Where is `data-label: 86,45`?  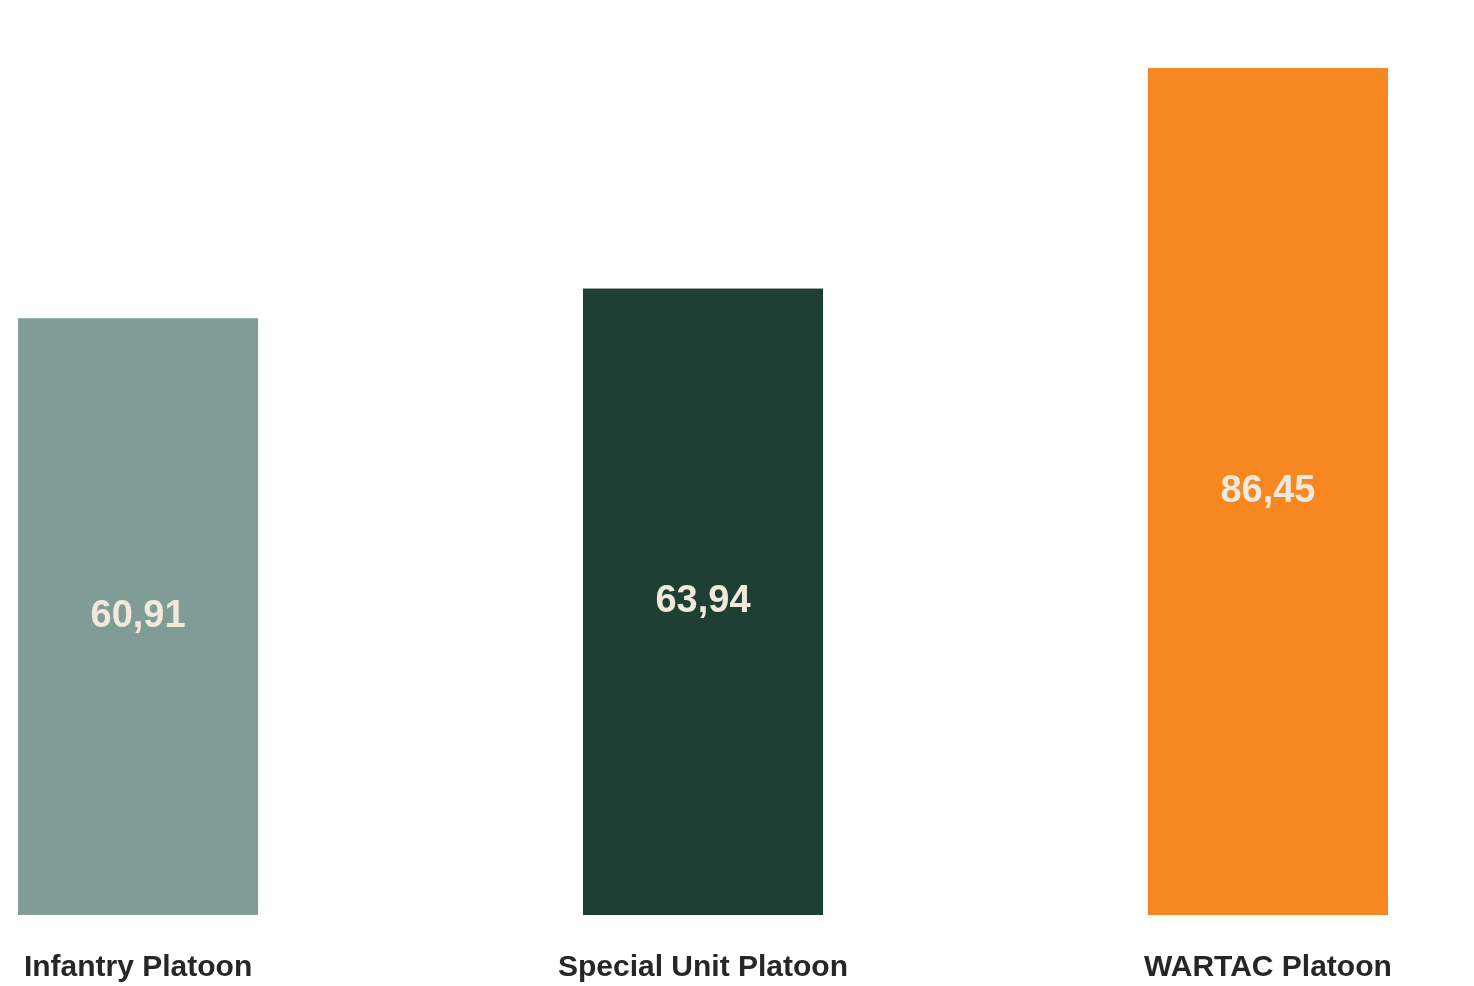
data-label: 86,45 is located at coordinates (1268, 488).